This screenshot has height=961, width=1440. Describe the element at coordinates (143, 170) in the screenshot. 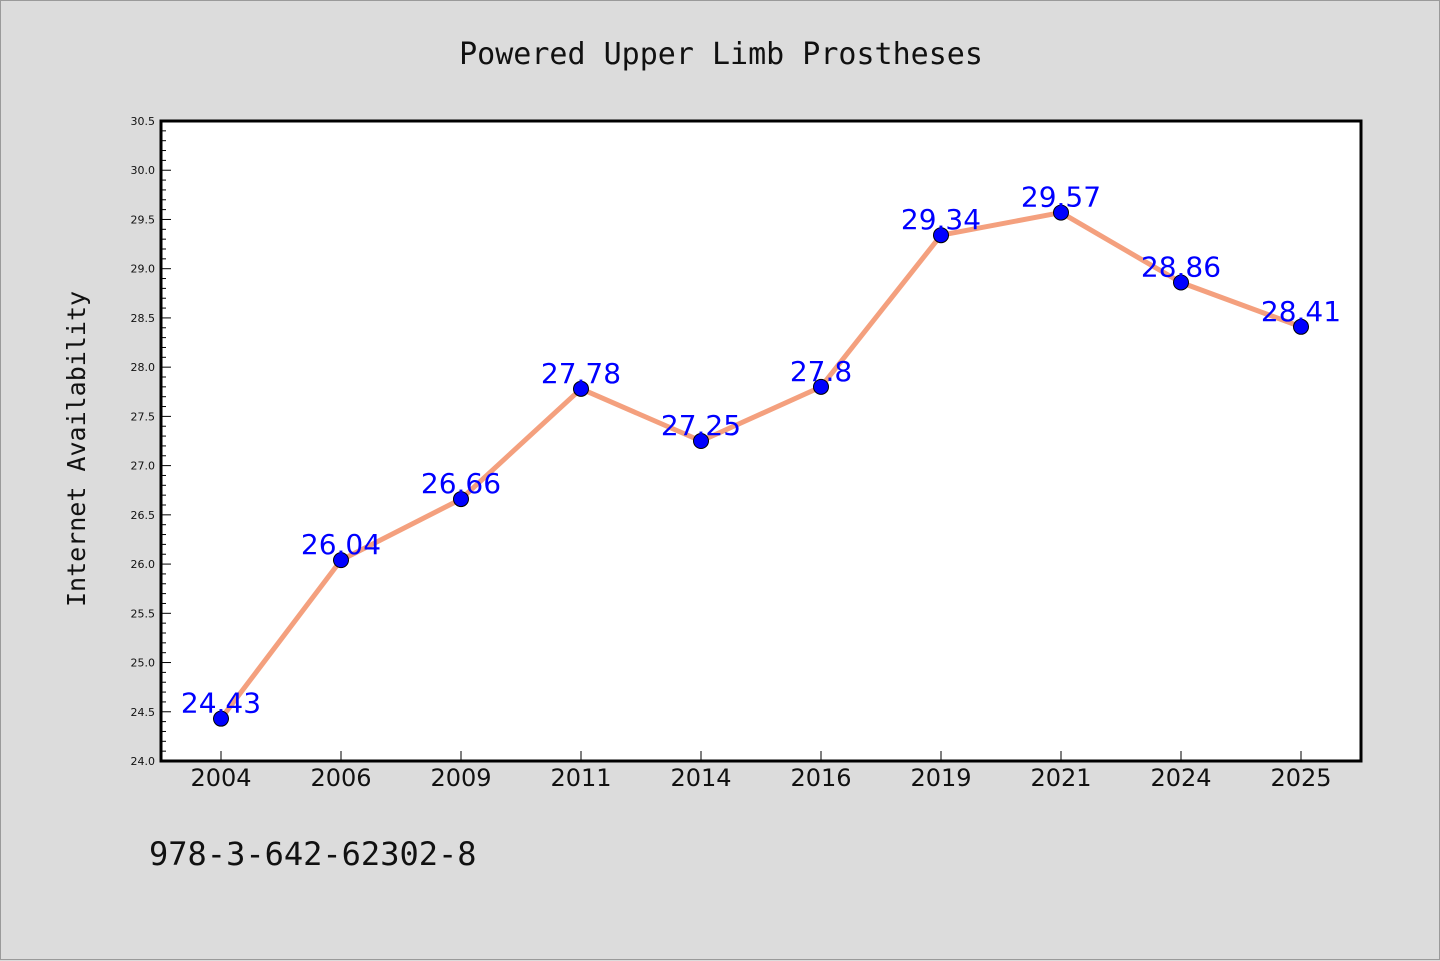

I see `y-tick-label: 30.0` at that location.